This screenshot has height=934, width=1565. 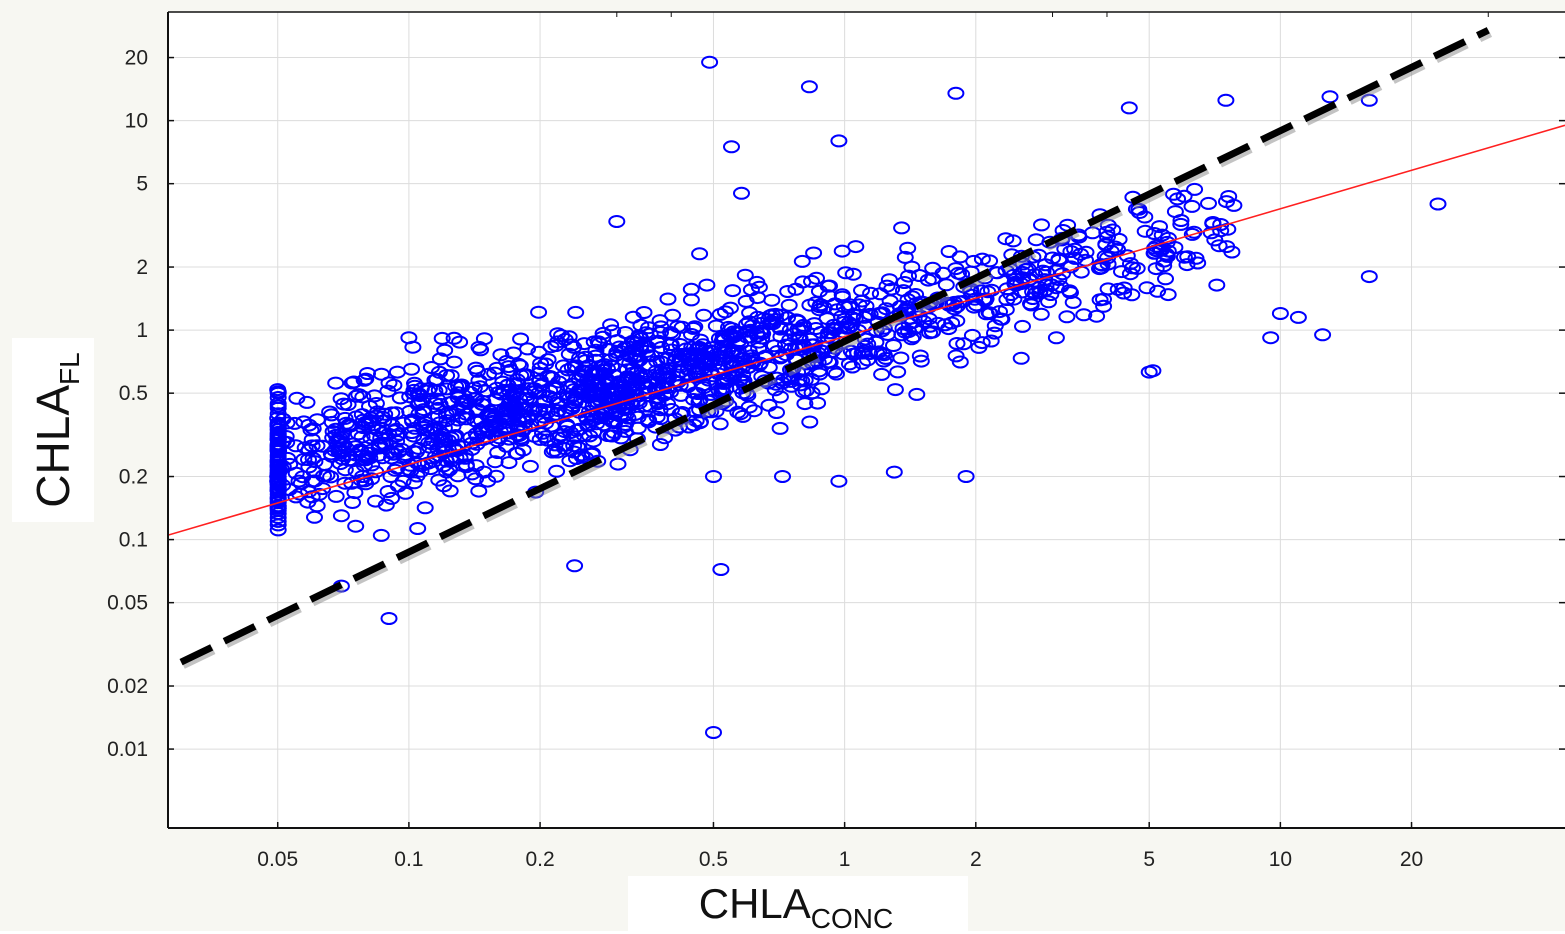 I want to click on y-tick-labels: 0.01 0.02 0.05 0.1 0.2 0.5 1 2 5 10 20, so click(x=127, y=404).